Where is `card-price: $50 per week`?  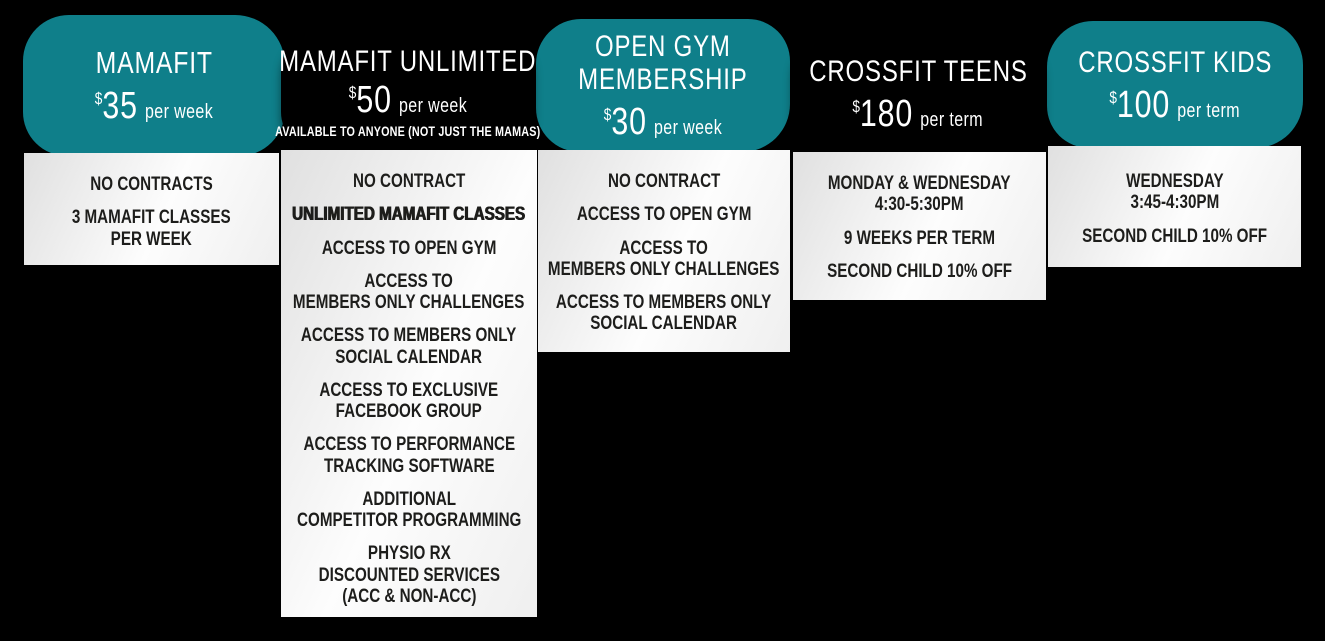 card-price: $50 per week is located at coordinates (407, 100).